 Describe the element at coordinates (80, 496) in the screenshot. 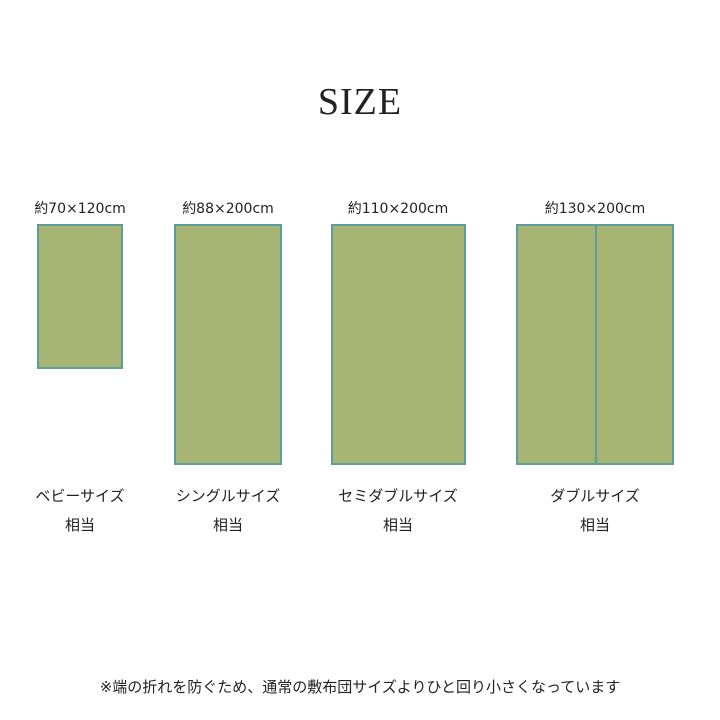

I see `size-name: ベビーサイズ` at that location.